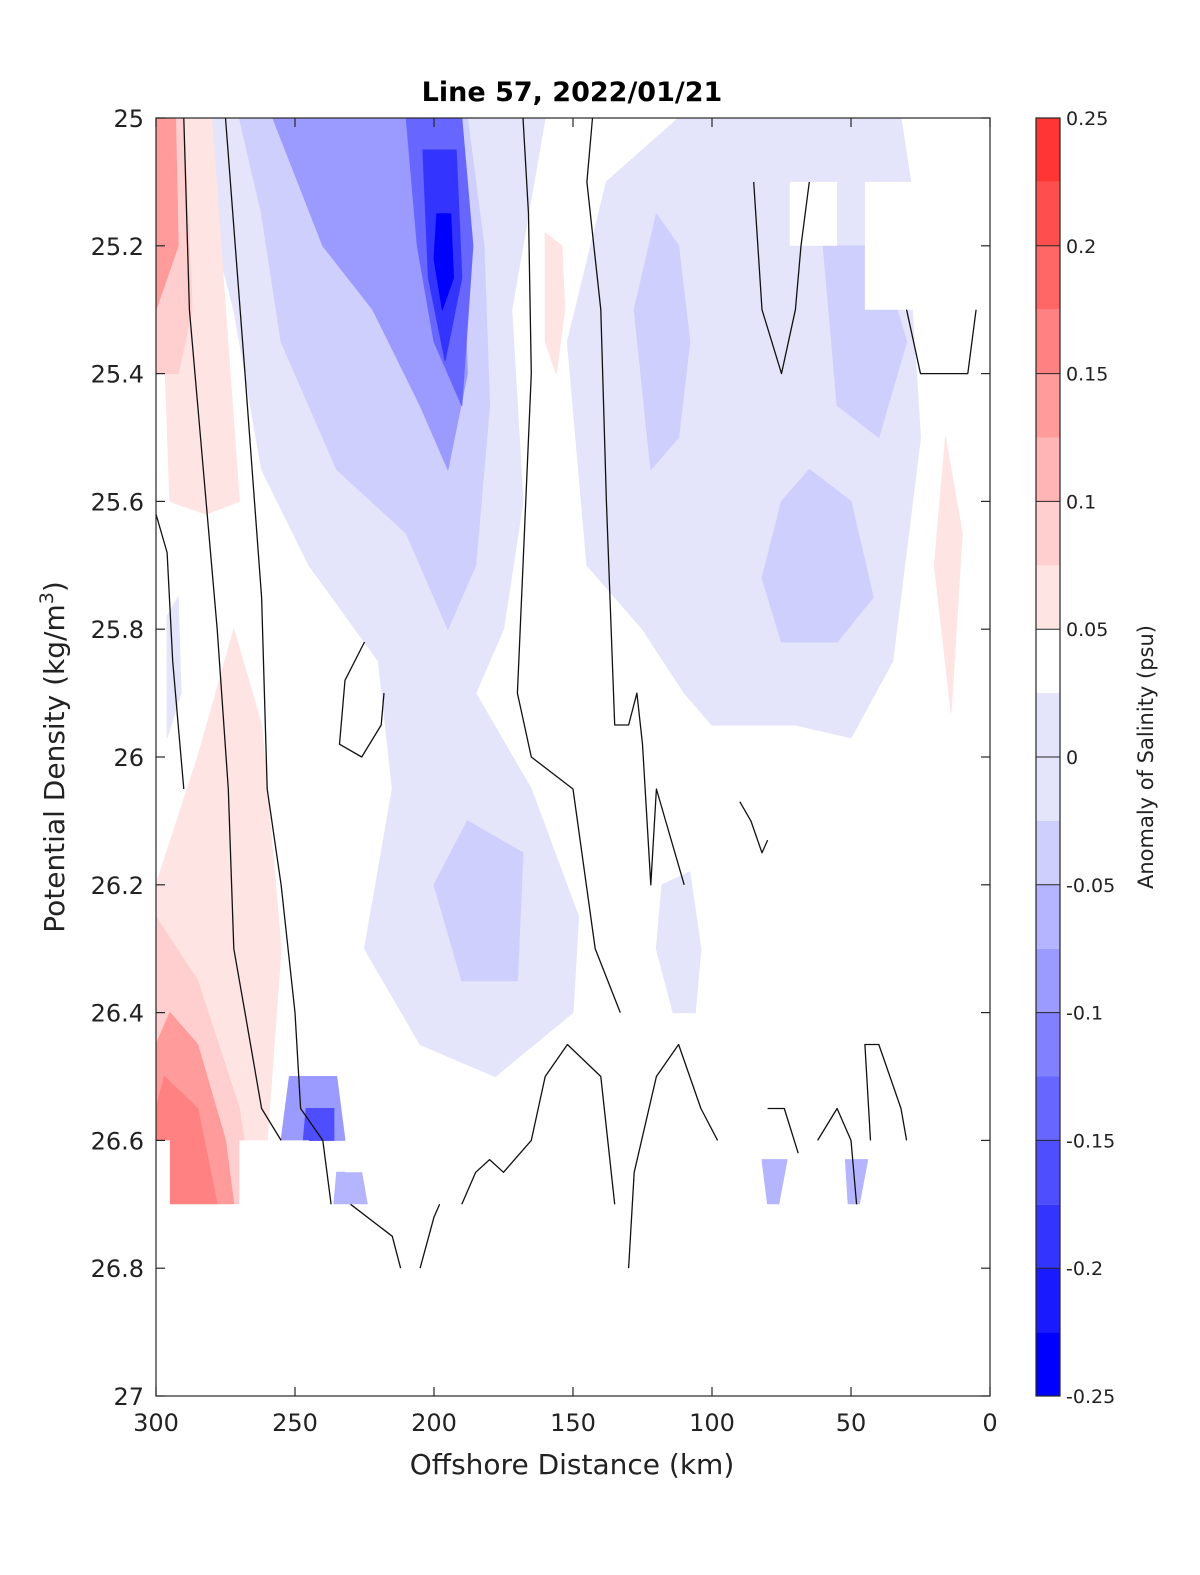  What do you see at coordinates (117, 886) in the screenshot?
I see `y-tick-label: 26.2` at bounding box center [117, 886].